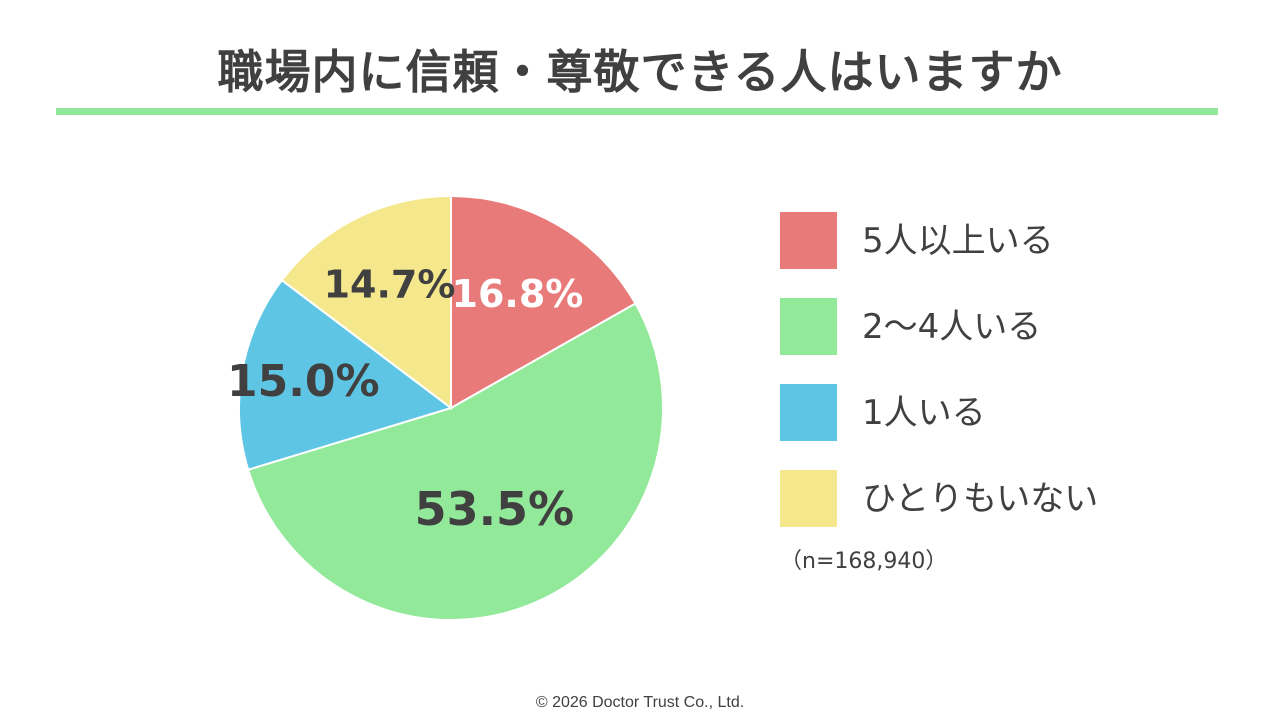  Describe the element at coordinates (952, 327) in the screenshot. I see `legend-label: 2〜4人いる` at that location.